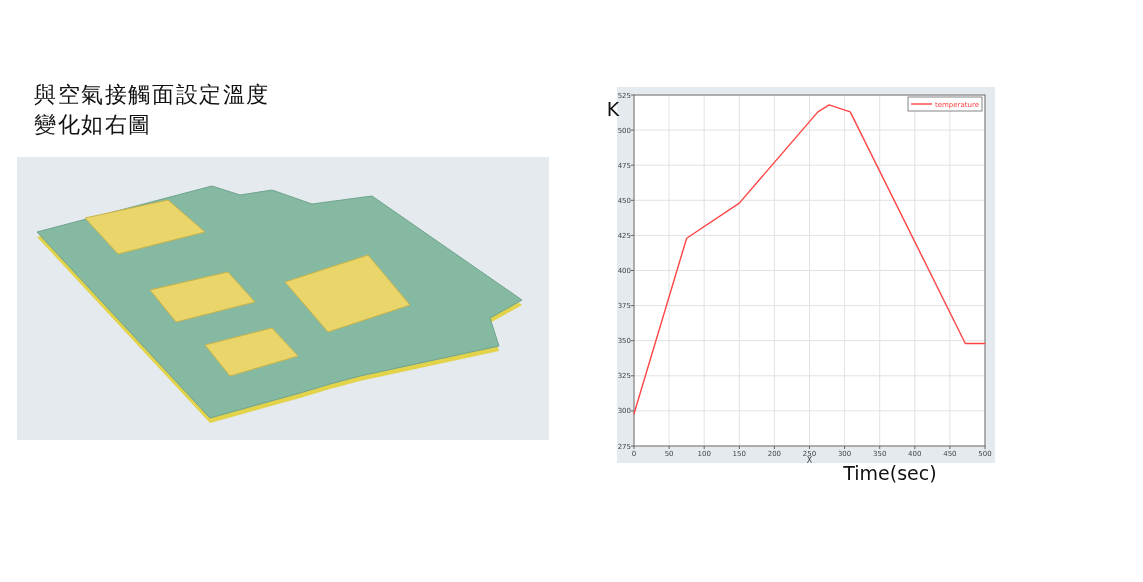 The height and width of the screenshot is (582, 1143). What do you see at coordinates (613, 109) in the screenshot?
I see `y-axis-title: K` at bounding box center [613, 109].